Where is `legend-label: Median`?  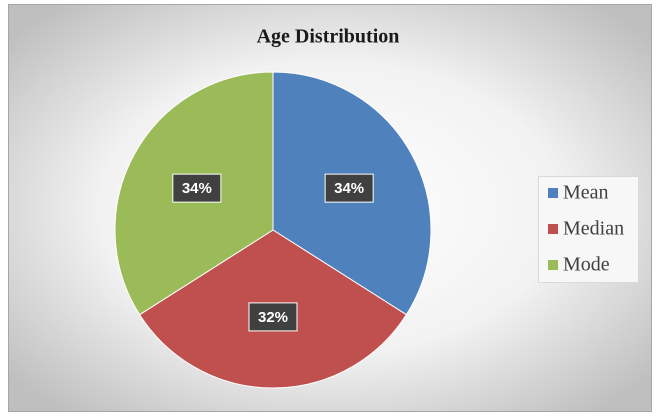
legend-label: Median is located at coordinates (593, 229).